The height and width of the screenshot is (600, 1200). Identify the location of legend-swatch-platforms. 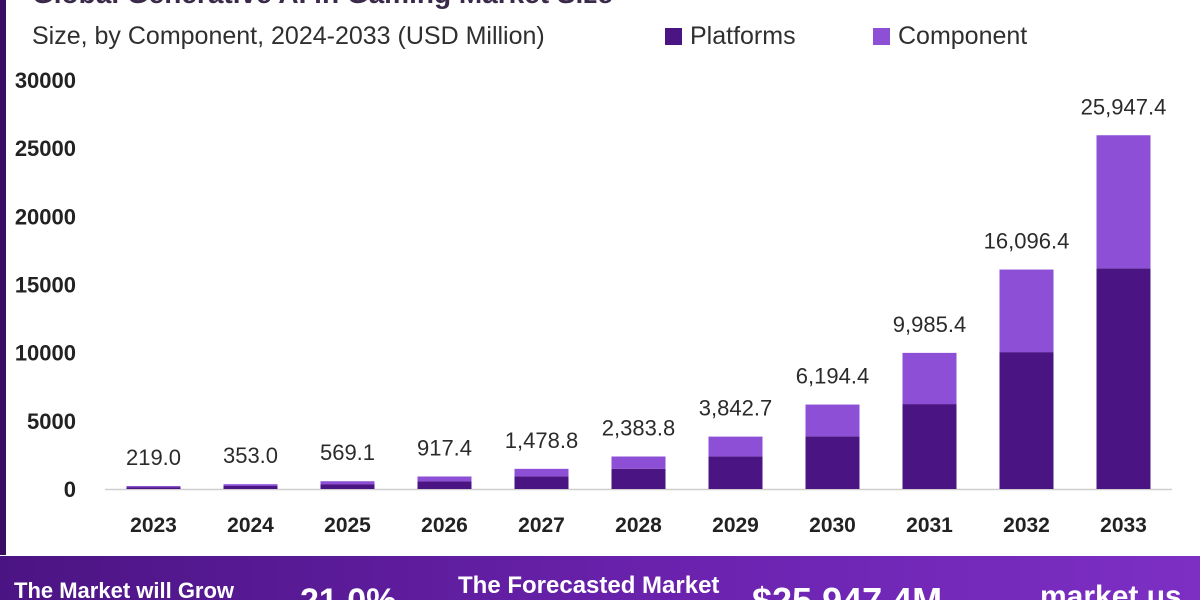
(673, 36).